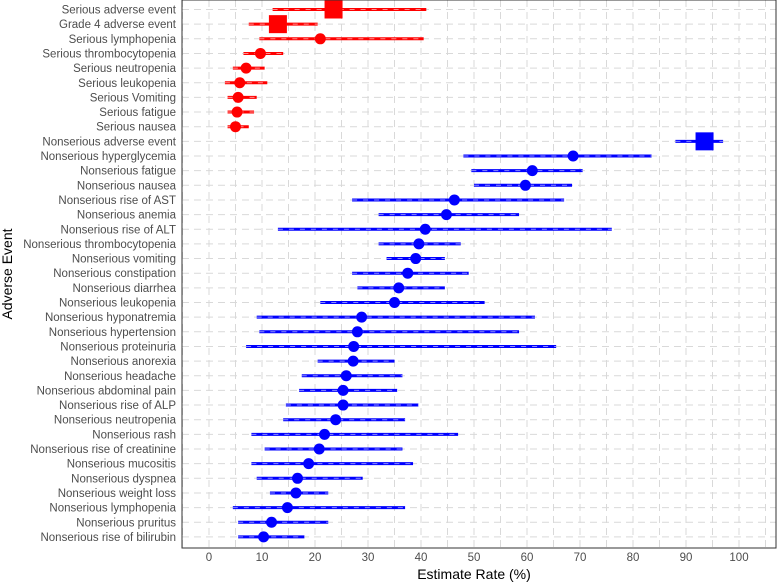 The width and height of the screenshot is (777, 583). What do you see at coordinates (127, 216) in the screenshot?
I see `category-label: Nonserious anemia` at bounding box center [127, 216].